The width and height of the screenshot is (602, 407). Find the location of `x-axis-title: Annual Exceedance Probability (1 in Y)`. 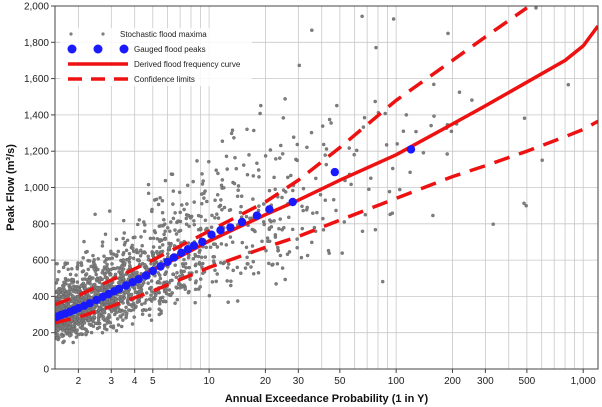

x-axis-title: Annual Exceedance Probability (1 in Y) is located at coordinates (327, 399).